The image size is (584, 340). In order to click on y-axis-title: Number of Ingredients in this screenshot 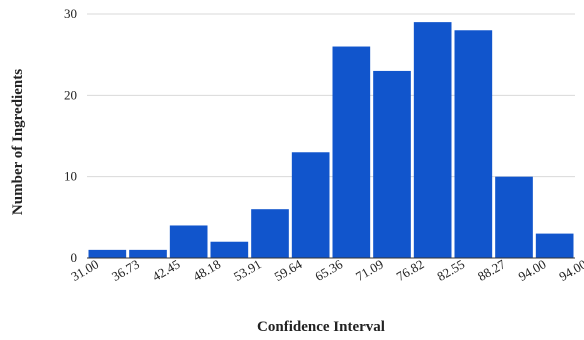, I will do `click(18, 142)`.